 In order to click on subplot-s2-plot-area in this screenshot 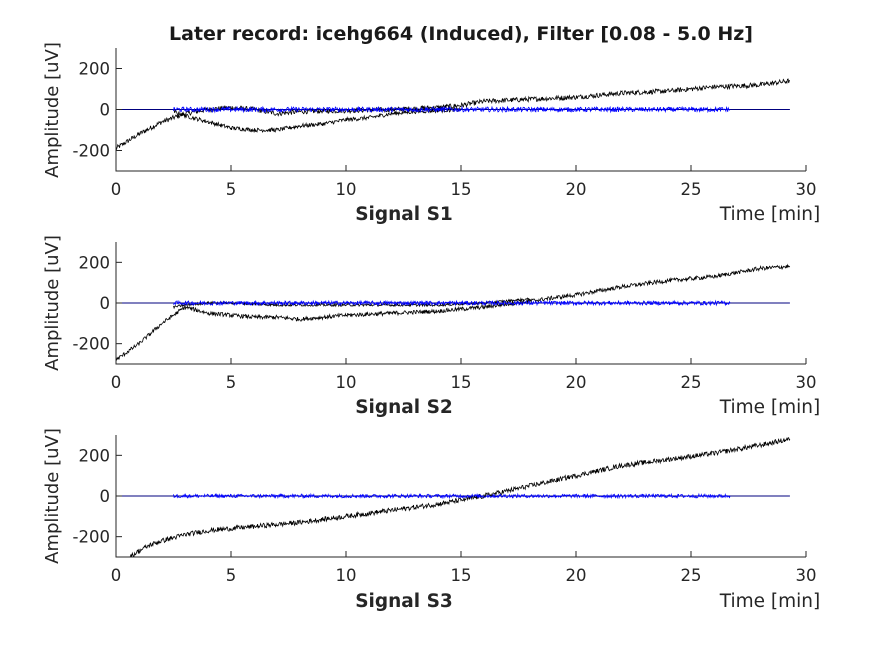, I will do `click(453, 312)`.